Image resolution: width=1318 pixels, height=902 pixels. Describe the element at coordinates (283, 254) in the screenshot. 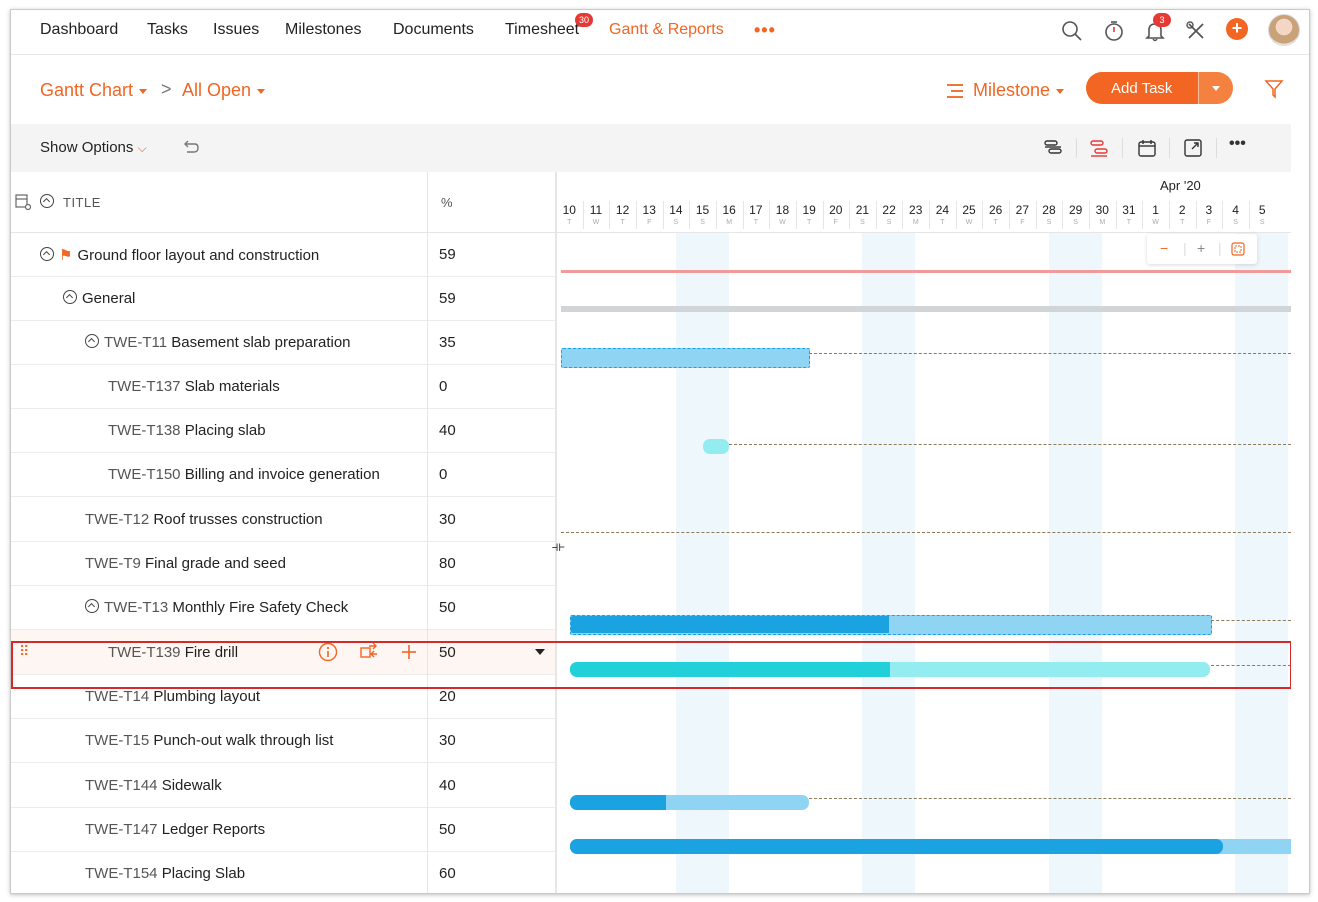

I see `table-row: ⚑ Ground floor layout and construction 59` at that location.